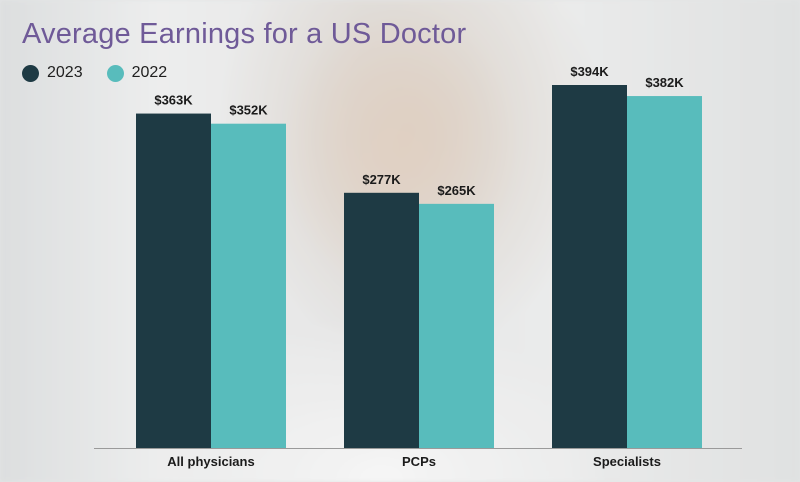 The image size is (800, 482). I want to click on data-label-all-physicians-2023: $363K, so click(173, 100).